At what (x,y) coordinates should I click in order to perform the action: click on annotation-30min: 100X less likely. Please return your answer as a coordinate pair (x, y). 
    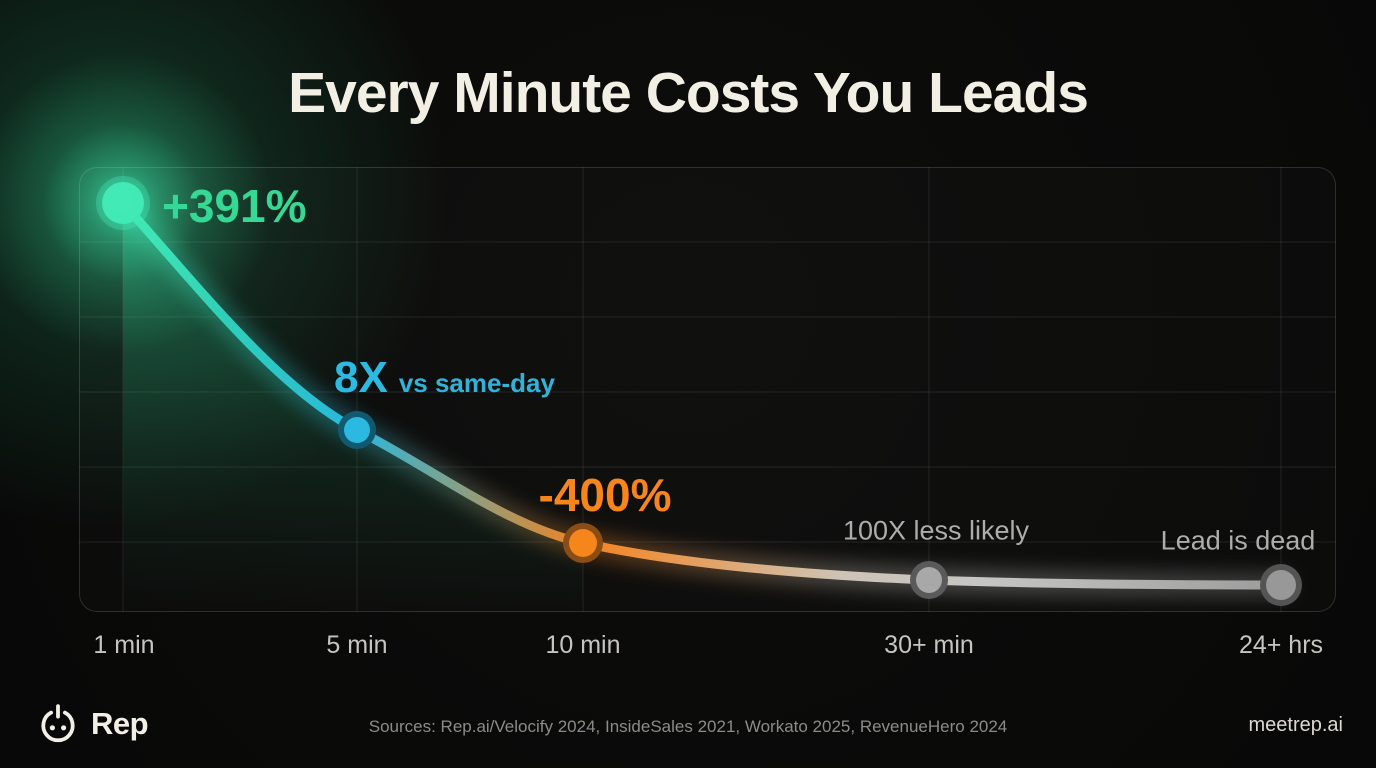
    Looking at the image, I should click on (936, 530).